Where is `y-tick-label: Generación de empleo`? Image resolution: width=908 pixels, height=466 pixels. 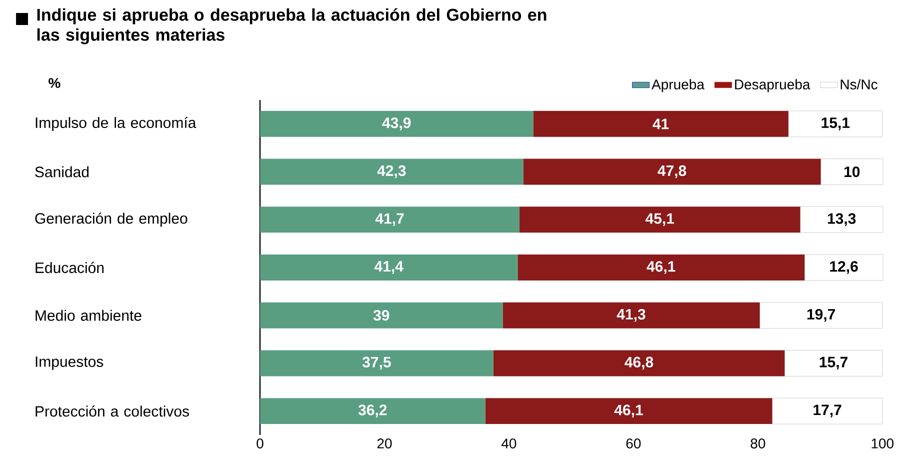
y-tick-label: Generación de empleo is located at coordinates (111, 219).